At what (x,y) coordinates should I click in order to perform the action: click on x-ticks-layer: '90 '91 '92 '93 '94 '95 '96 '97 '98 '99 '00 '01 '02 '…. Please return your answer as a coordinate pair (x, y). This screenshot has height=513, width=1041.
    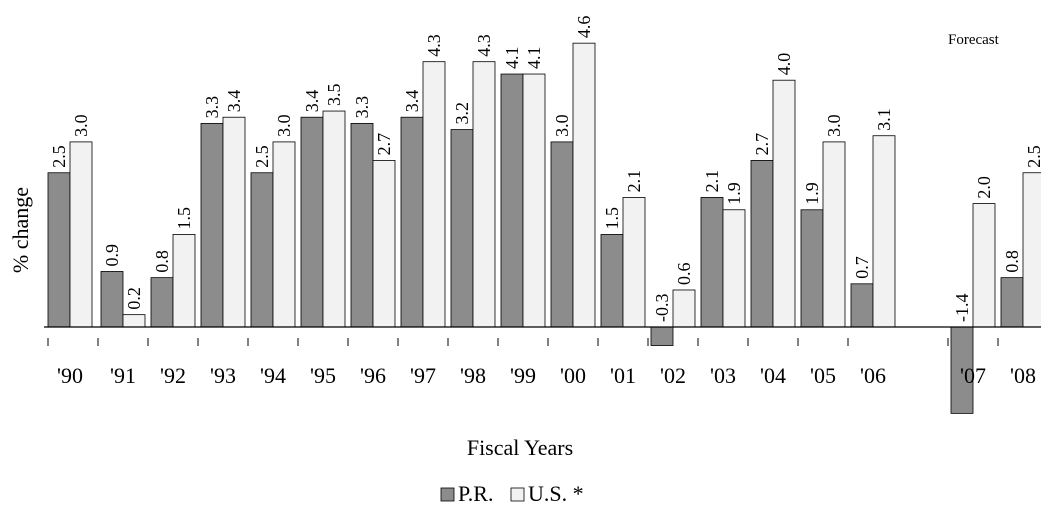
    Looking at the image, I should click on (541, 363).